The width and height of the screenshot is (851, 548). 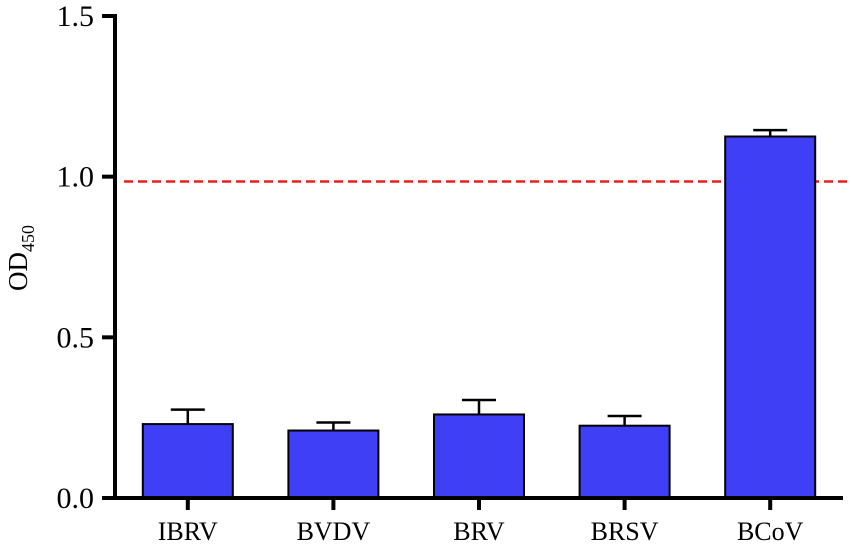 What do you see at coordinates (479, 531) in the screenshot?
I see `x-tick-label-brv: BRV` at bounding box center [479, 531].